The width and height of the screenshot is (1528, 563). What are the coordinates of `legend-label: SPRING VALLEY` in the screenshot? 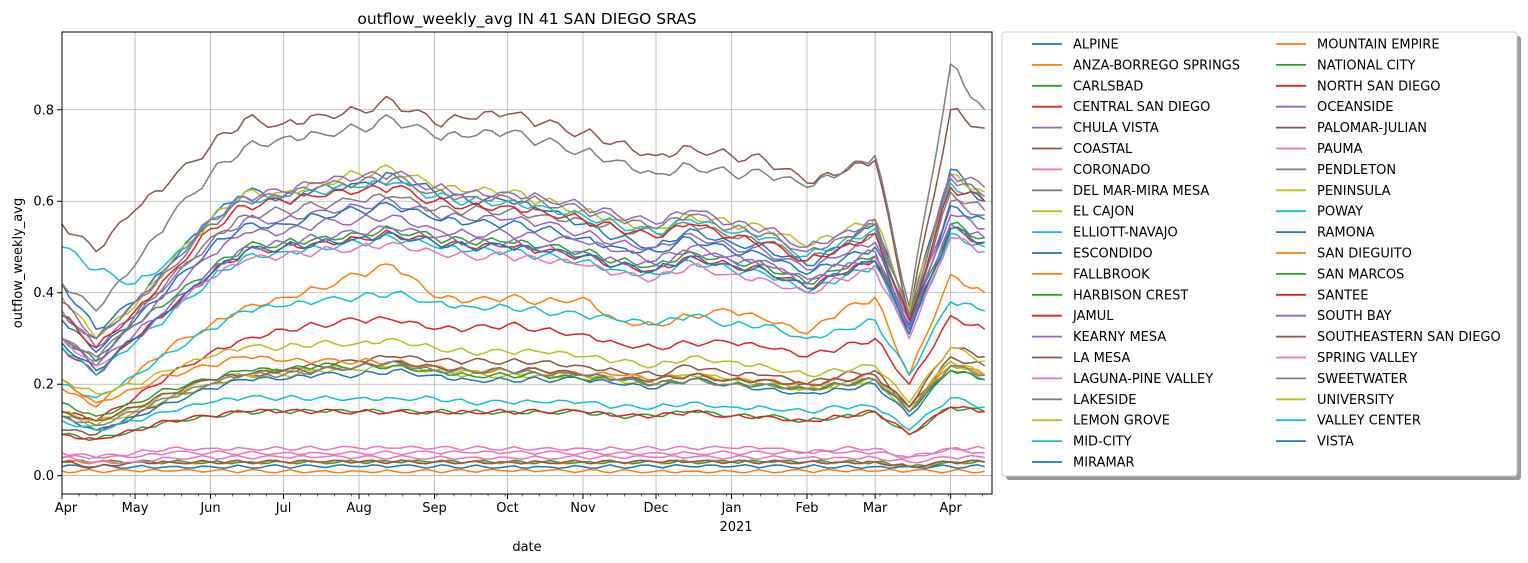 It's located at (1367, 358).